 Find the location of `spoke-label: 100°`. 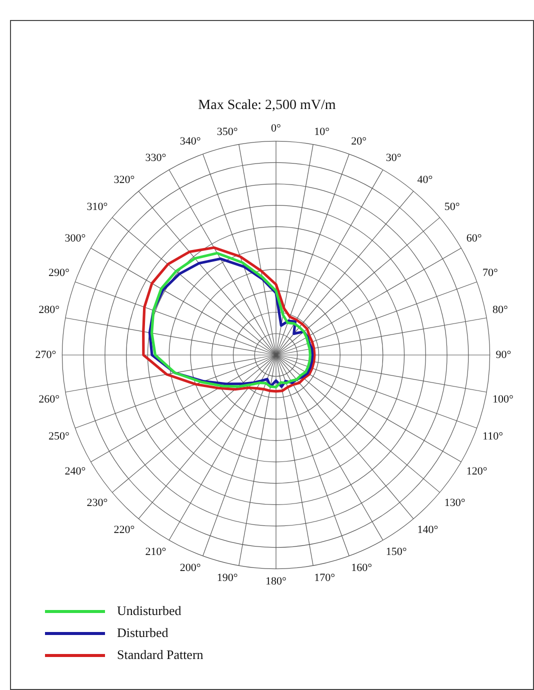

spoke-label: 100° is located at coordinates (503, 400).